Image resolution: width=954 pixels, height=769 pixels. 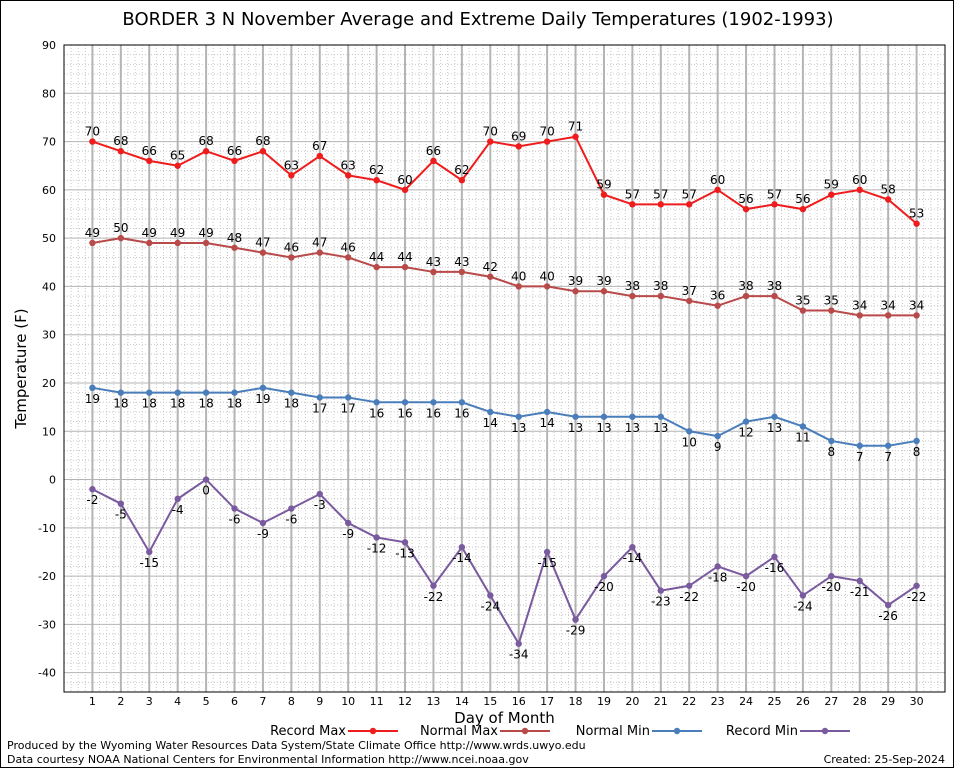 What do you see at coordinates (546, 423) in the screenshot?
I see `data-label: 14` at bounding box center [546, 423].